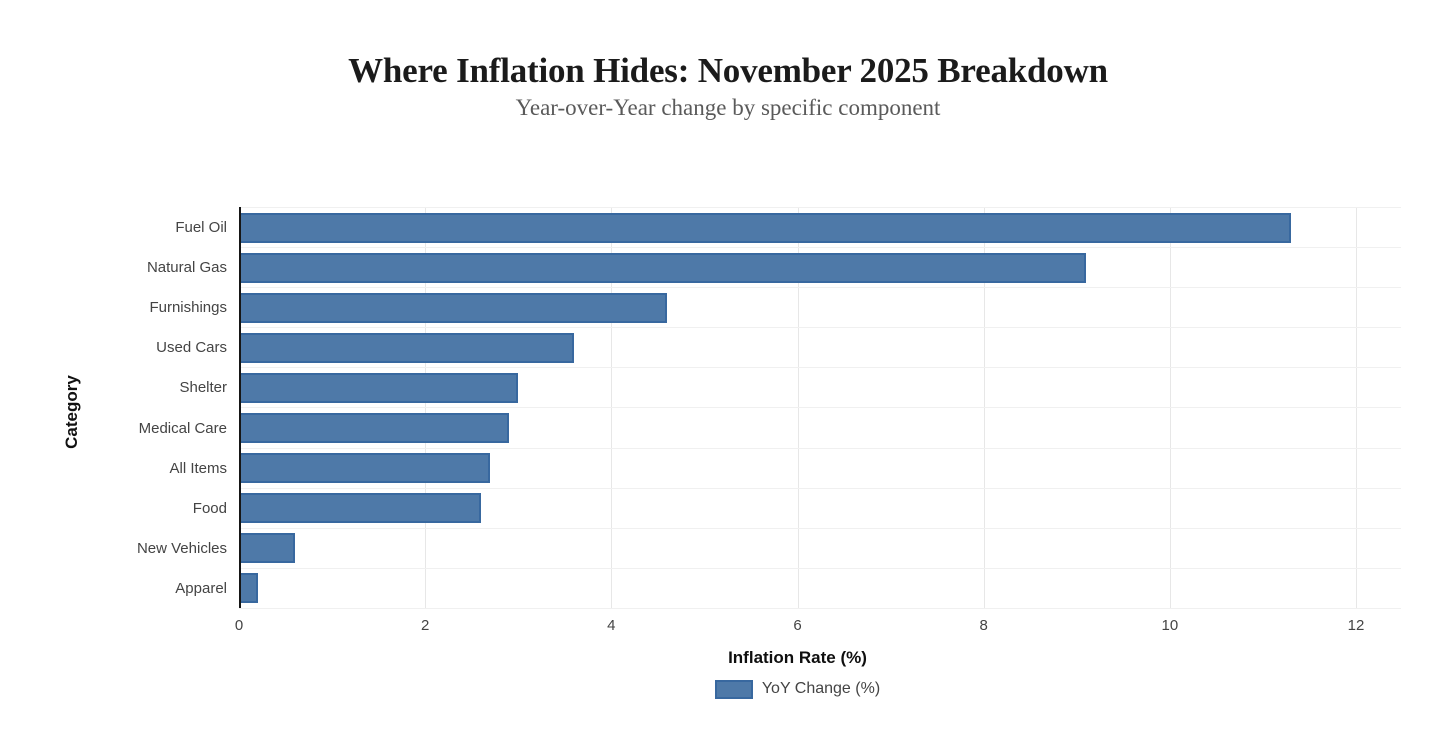  I want to click on y-axis-title: Category, so click(71, 412).